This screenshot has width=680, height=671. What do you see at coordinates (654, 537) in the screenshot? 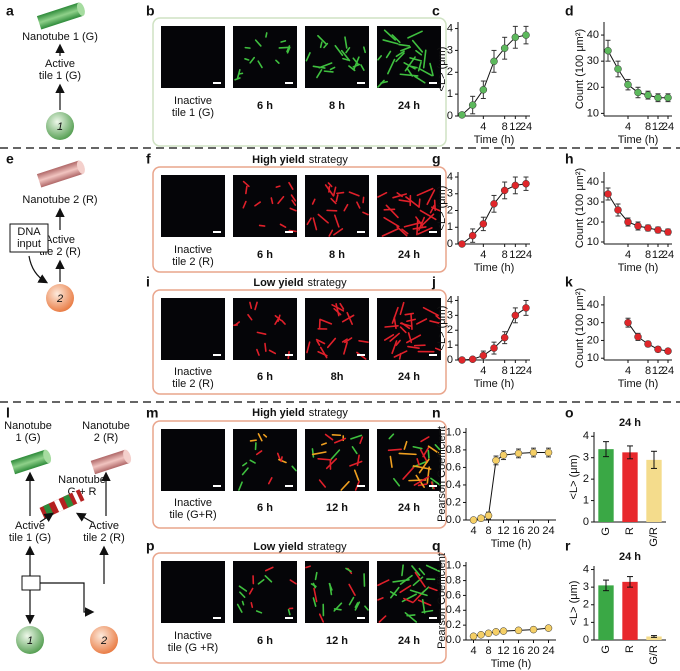
I see `x-tick-label: G/R` at bounding box center [654, 537].